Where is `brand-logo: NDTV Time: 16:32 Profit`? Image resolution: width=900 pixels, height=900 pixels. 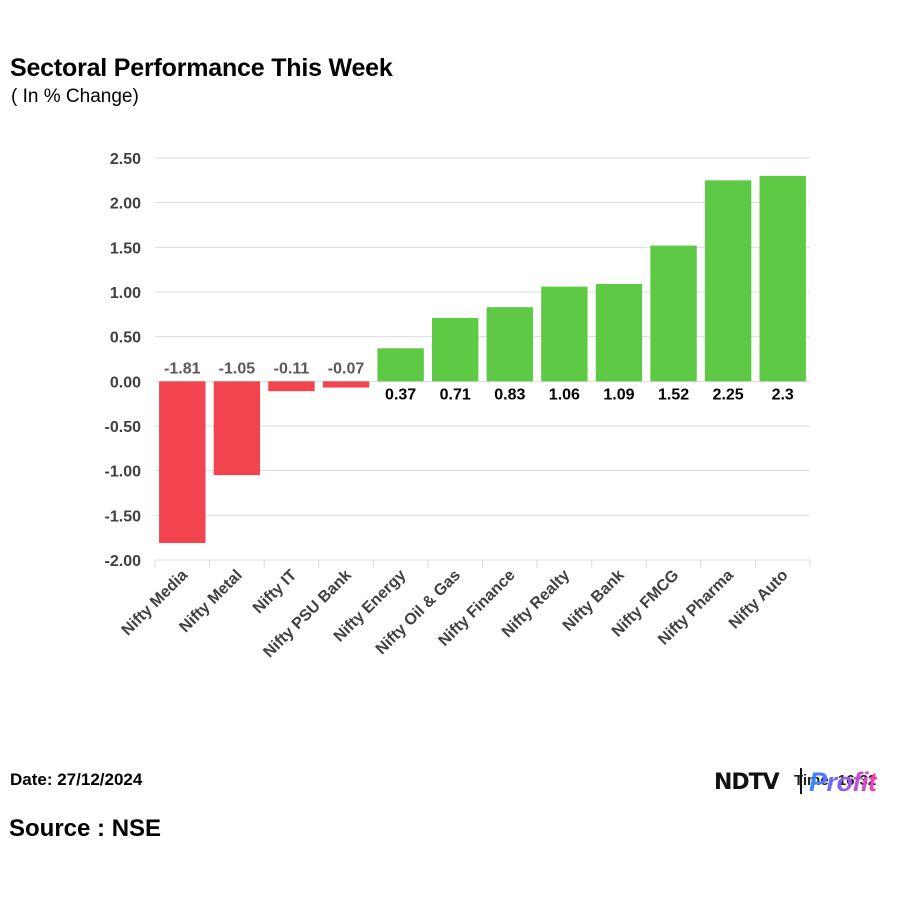 brand-logo: NDTV Time: 16:32 Profit is located at coordinates (804, 784).